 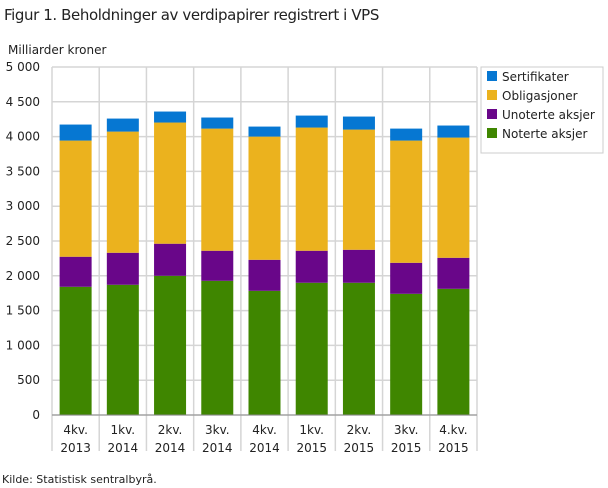 What do you see at coordinates (23, 171) in the screenshot?
I see `y-tick-label: 3 500` at bounding box center [23, 171].